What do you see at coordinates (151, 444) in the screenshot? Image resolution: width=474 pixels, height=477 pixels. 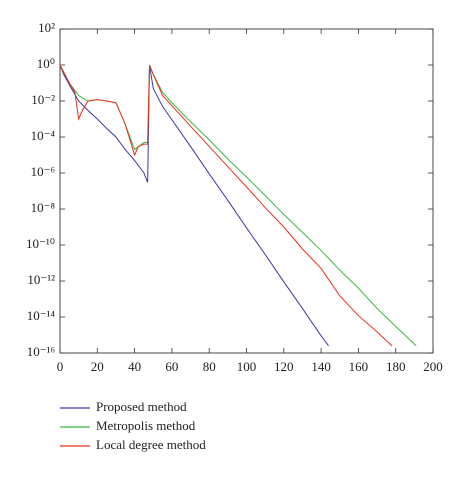 I see `legend-label: Local degree method` at bounding box center [151, 444].